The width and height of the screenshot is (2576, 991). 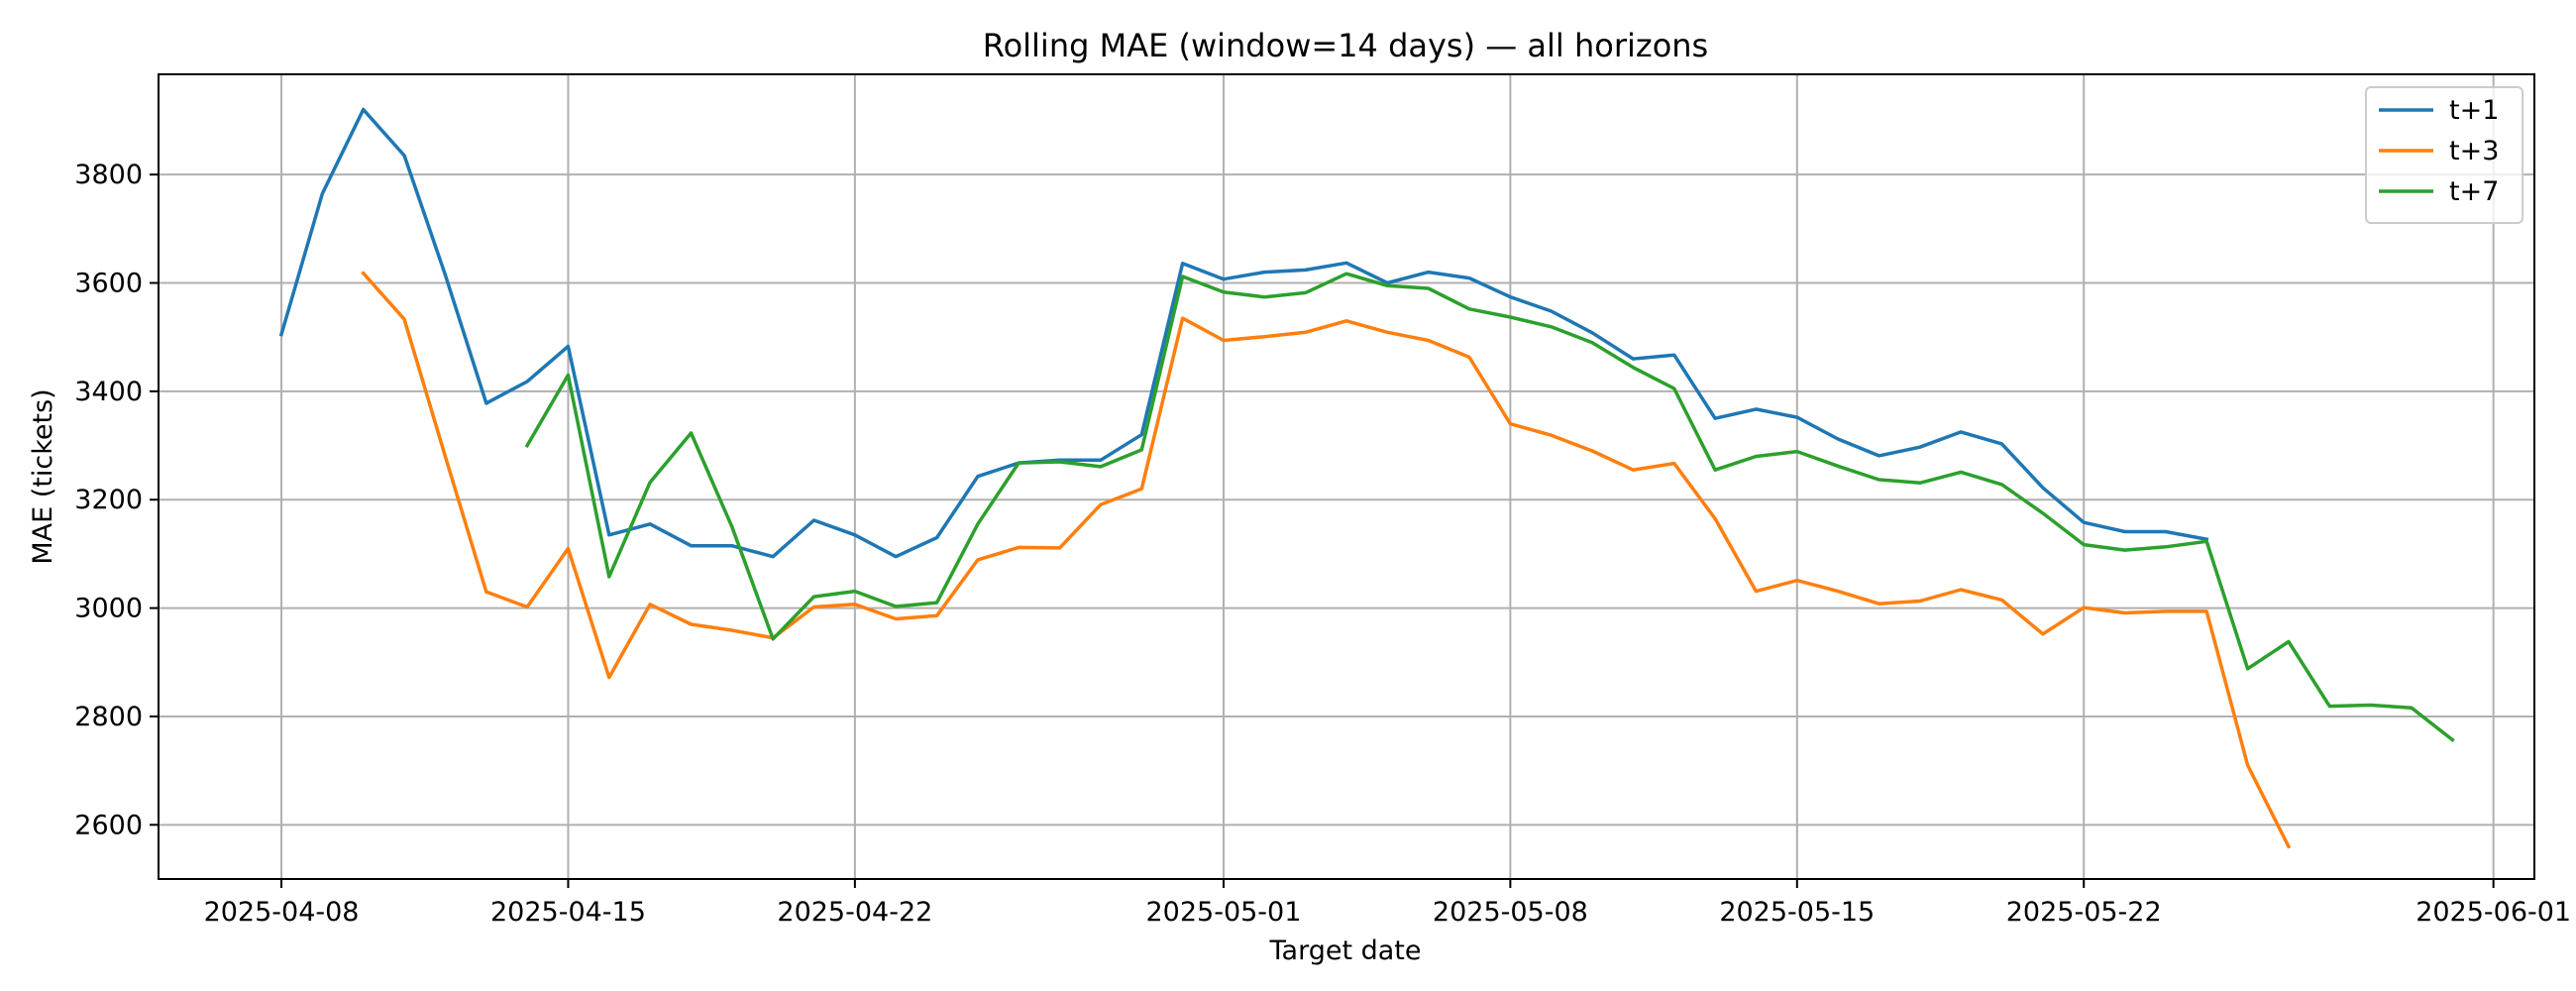 I want to click on legend-label: t+1, so click(x=2474, y=110).